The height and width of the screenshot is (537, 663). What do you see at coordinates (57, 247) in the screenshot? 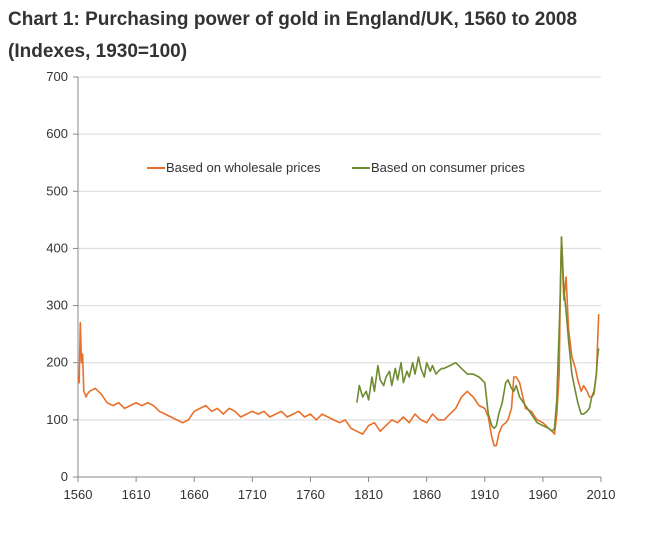
I see `y-tick-label: 400` at bounding box center [57, 247].